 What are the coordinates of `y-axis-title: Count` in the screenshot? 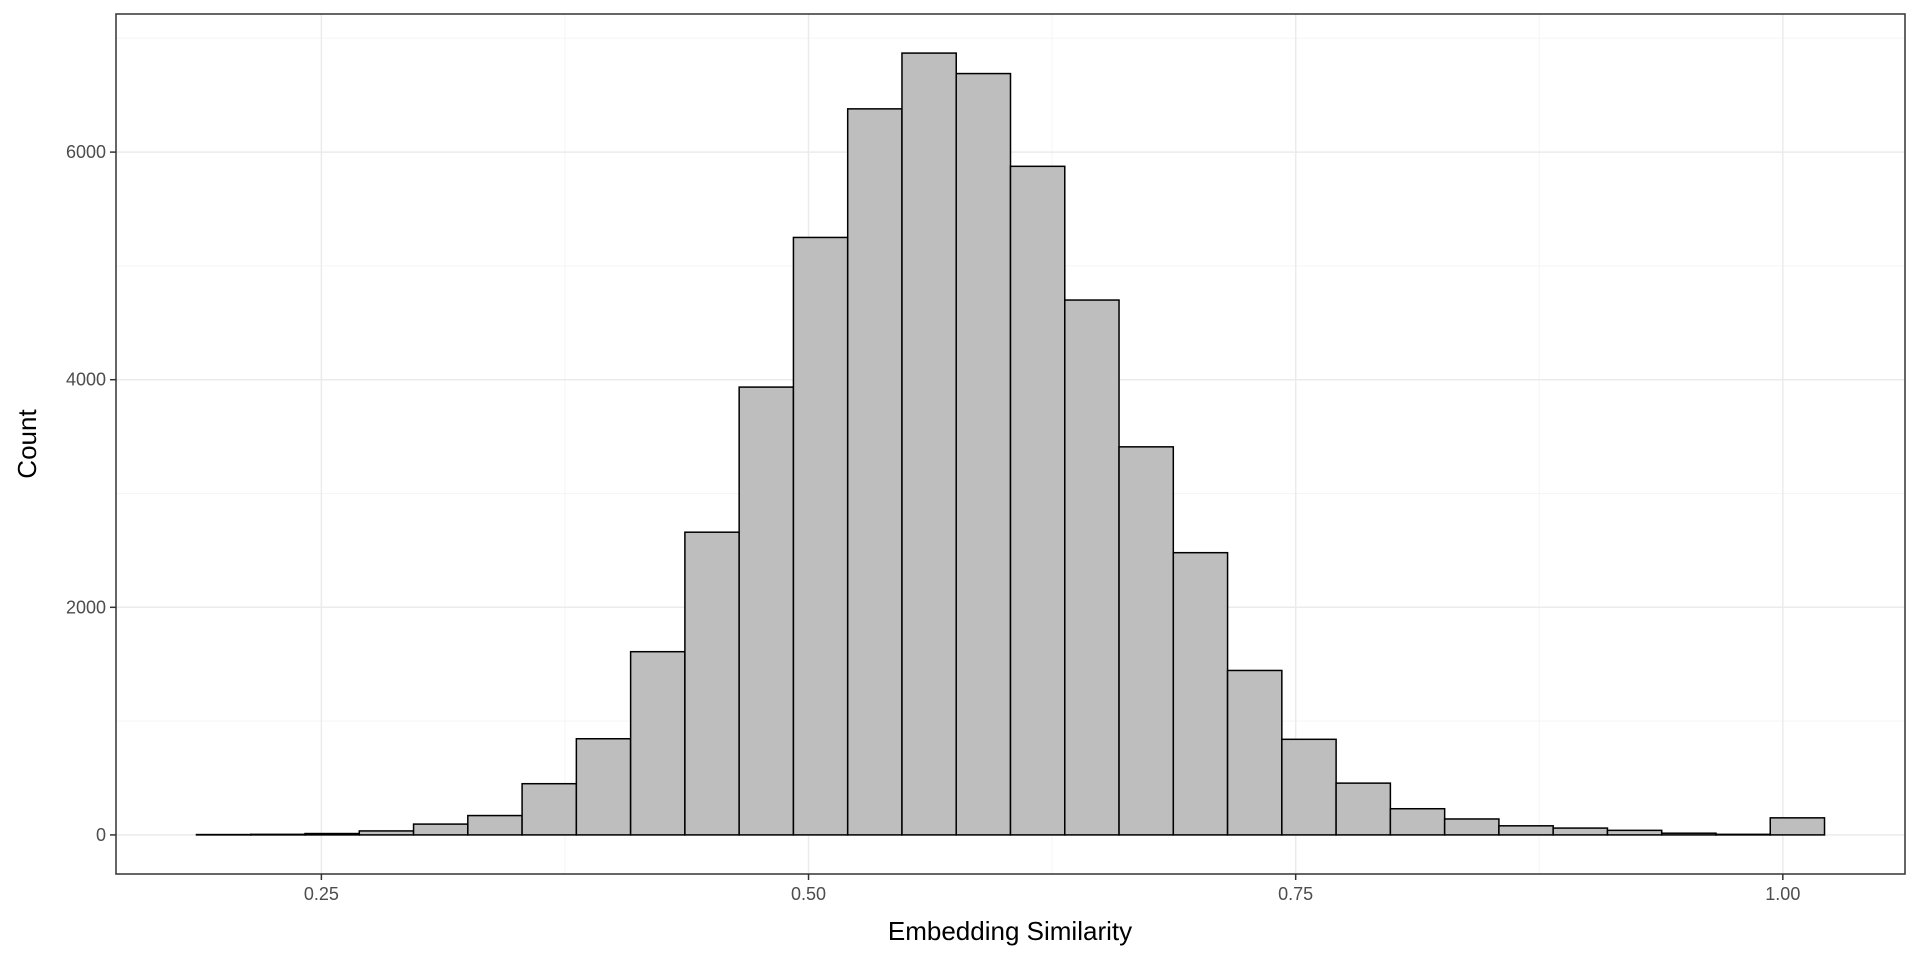 It's located at (27, 444).